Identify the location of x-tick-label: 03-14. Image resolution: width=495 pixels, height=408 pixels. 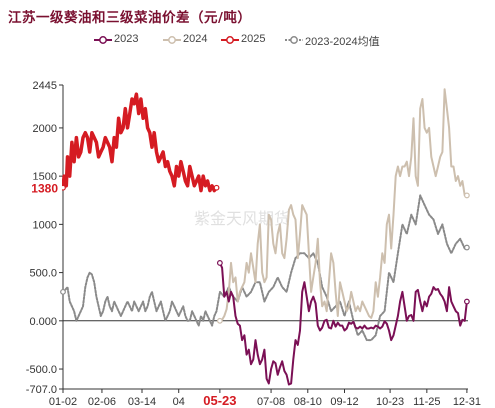
(142, 402).